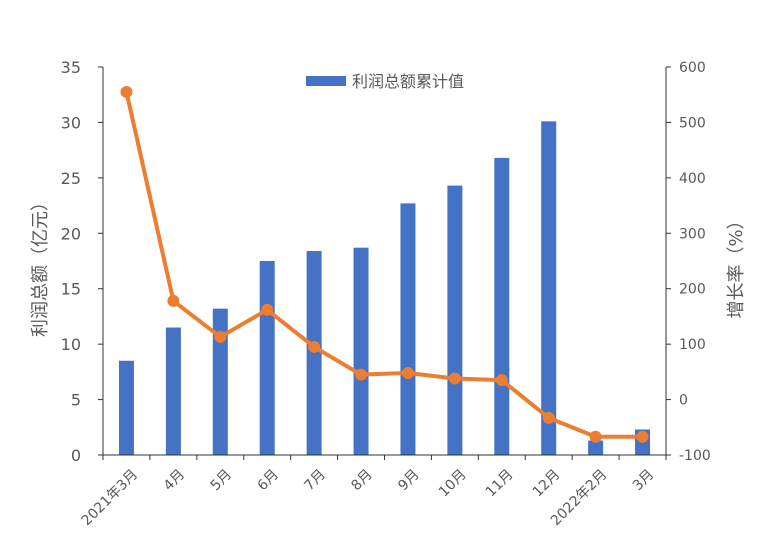 This screenshot has height=546, width=775. Describe the element at coordinates (644, 481) in the screenshot. I see `x-tick-label: 3月` at that location.